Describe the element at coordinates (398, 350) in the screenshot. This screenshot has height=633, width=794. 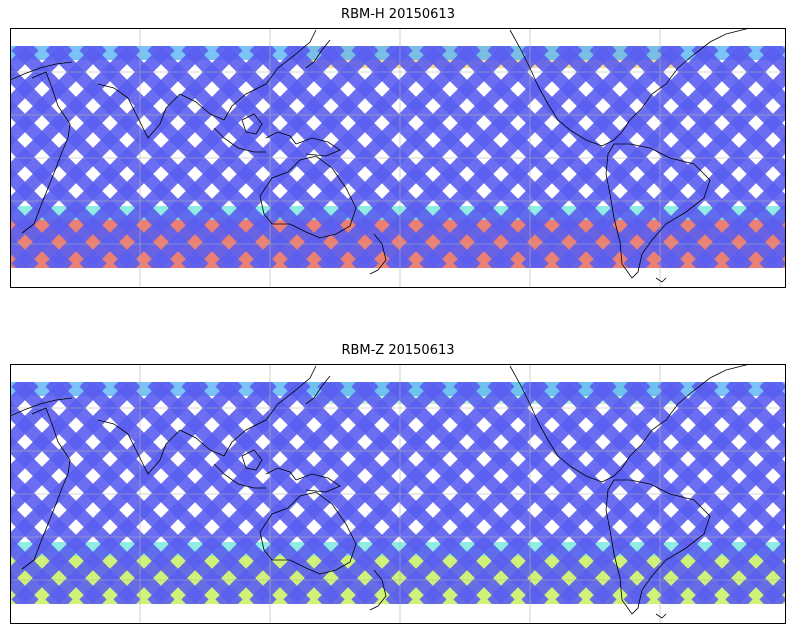
I see `panel-title-bottom: RBM-Z 20150613` at that location.